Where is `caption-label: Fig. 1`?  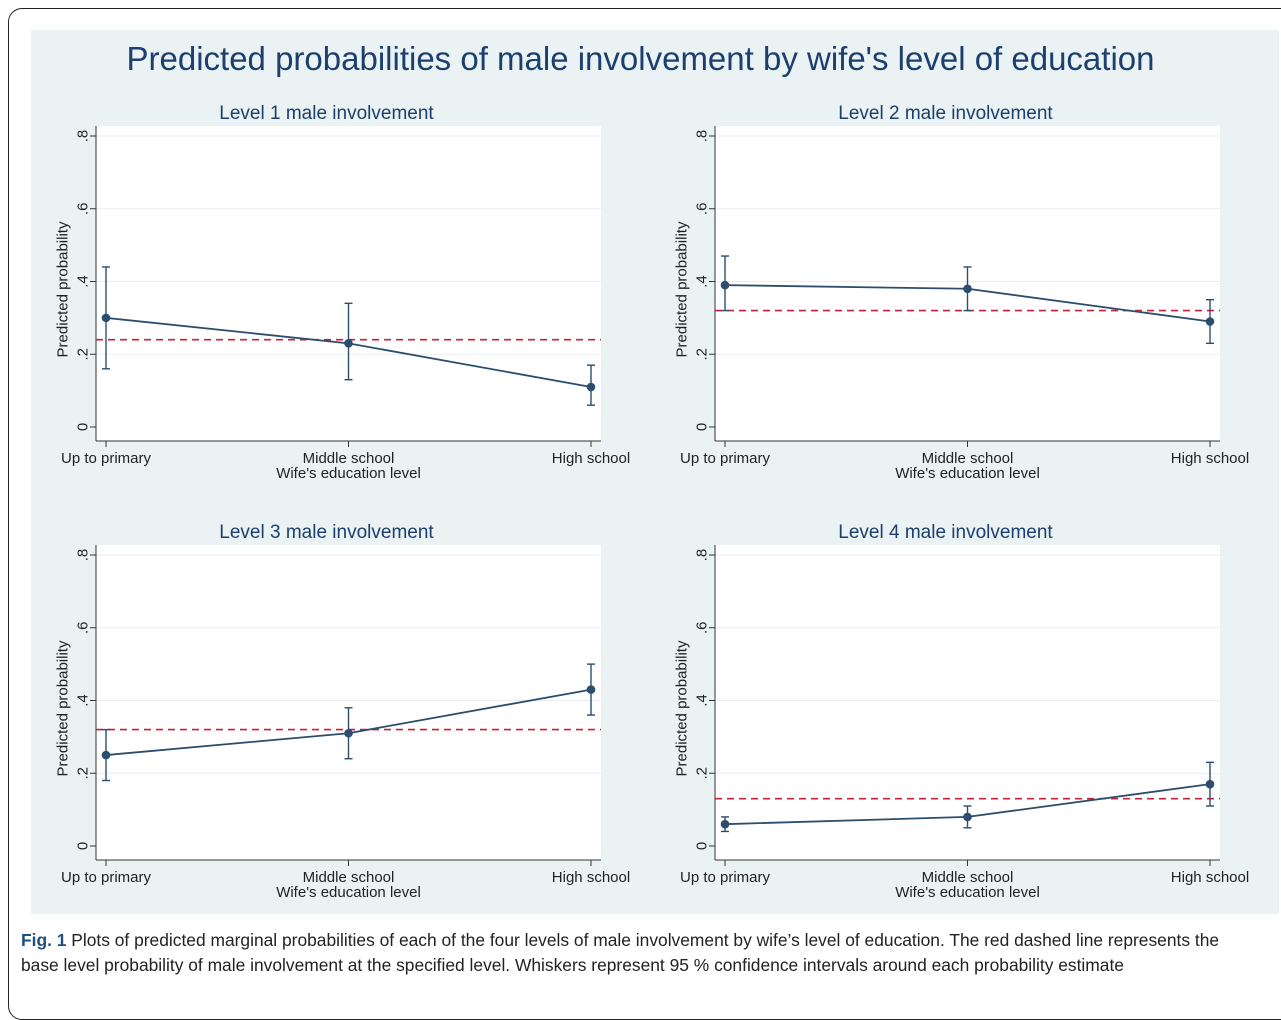
caption-label: Fig. 1 is located at coordinates (44, 940).